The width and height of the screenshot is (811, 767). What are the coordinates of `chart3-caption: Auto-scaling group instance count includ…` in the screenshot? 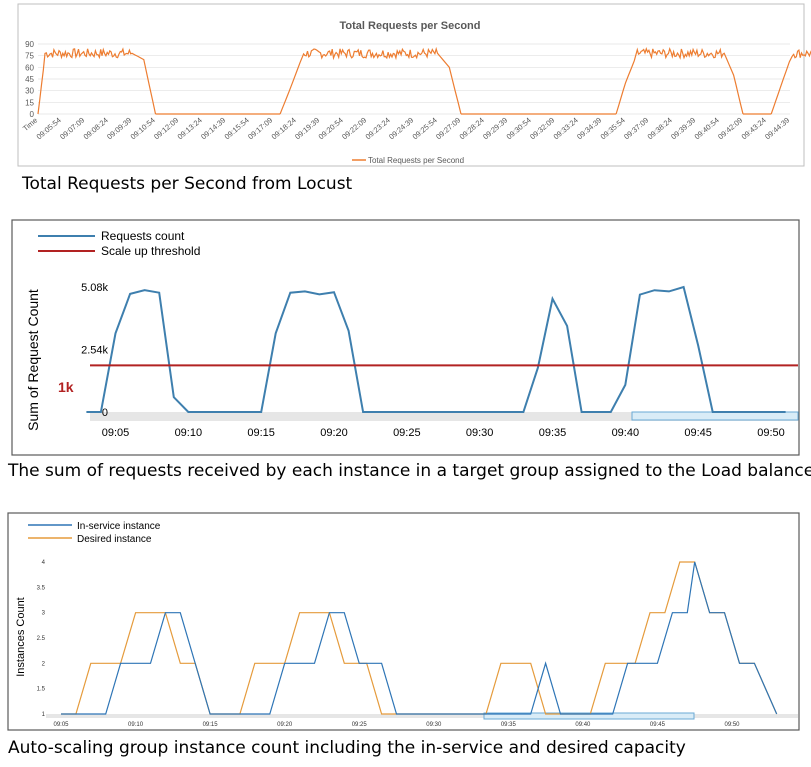 It's located at (347, 748).